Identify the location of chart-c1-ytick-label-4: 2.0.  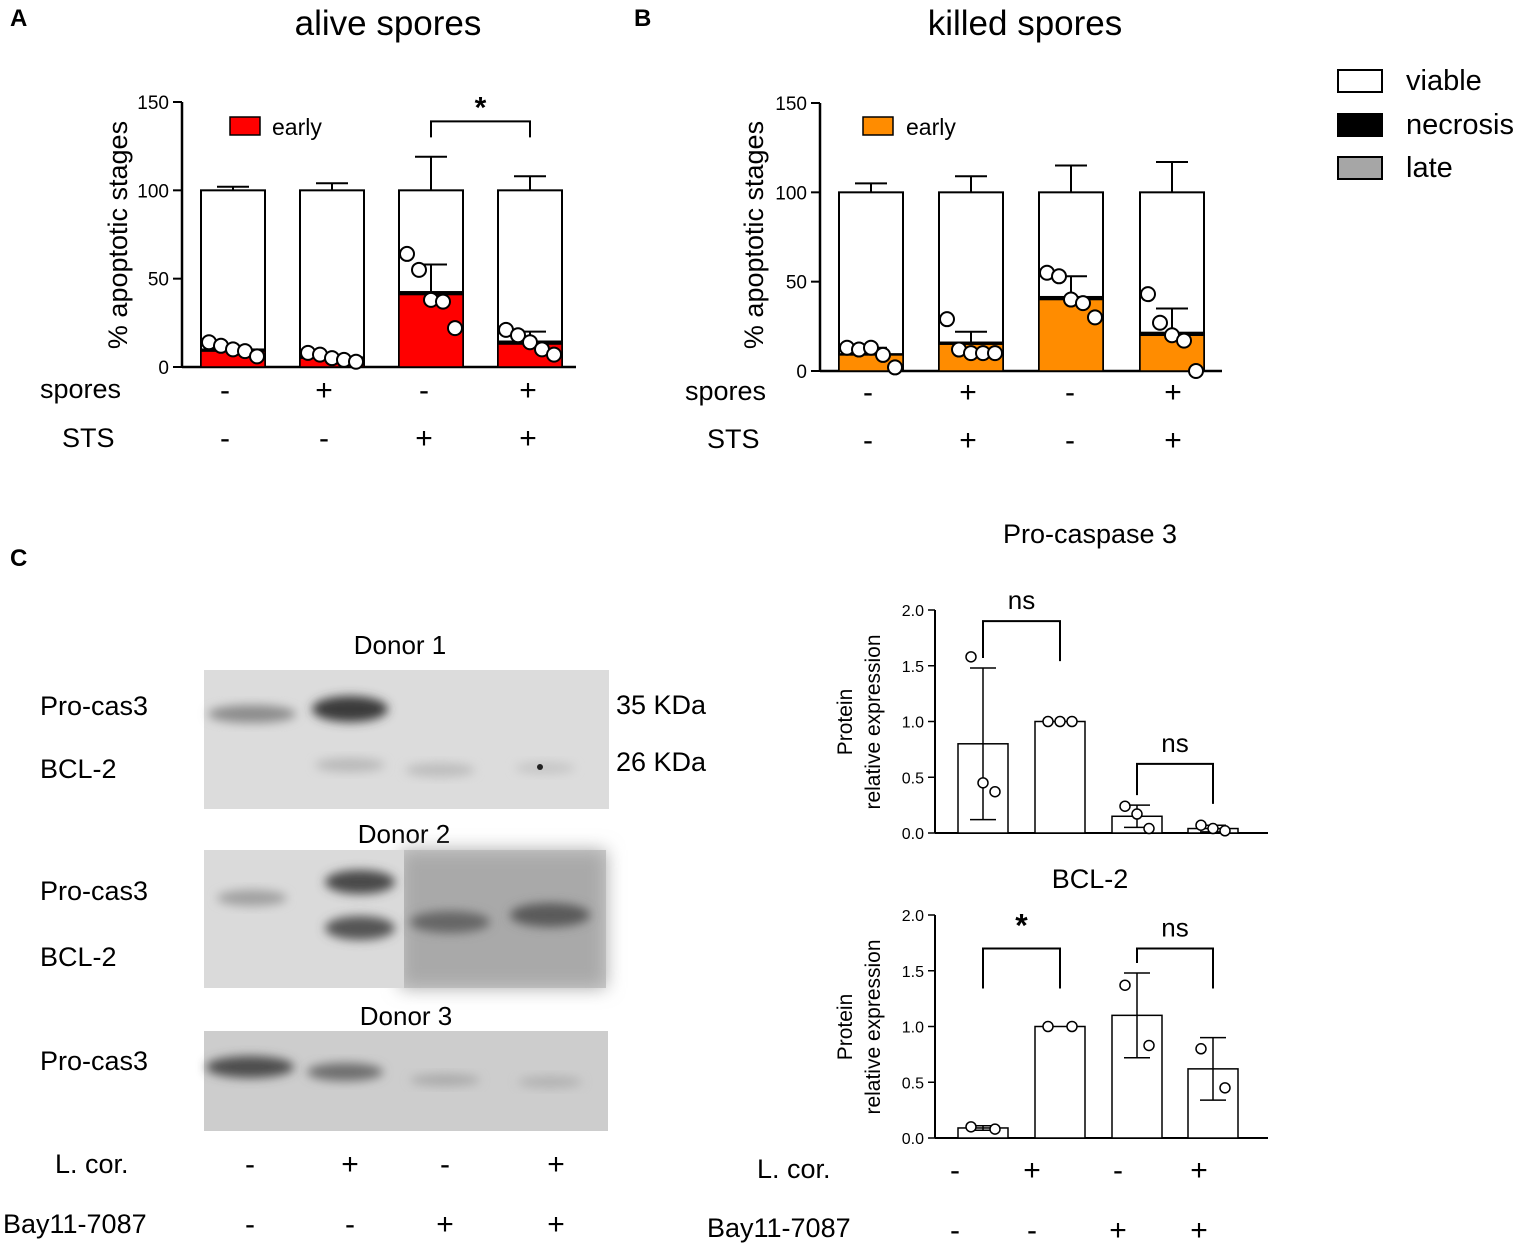
(913, 611).